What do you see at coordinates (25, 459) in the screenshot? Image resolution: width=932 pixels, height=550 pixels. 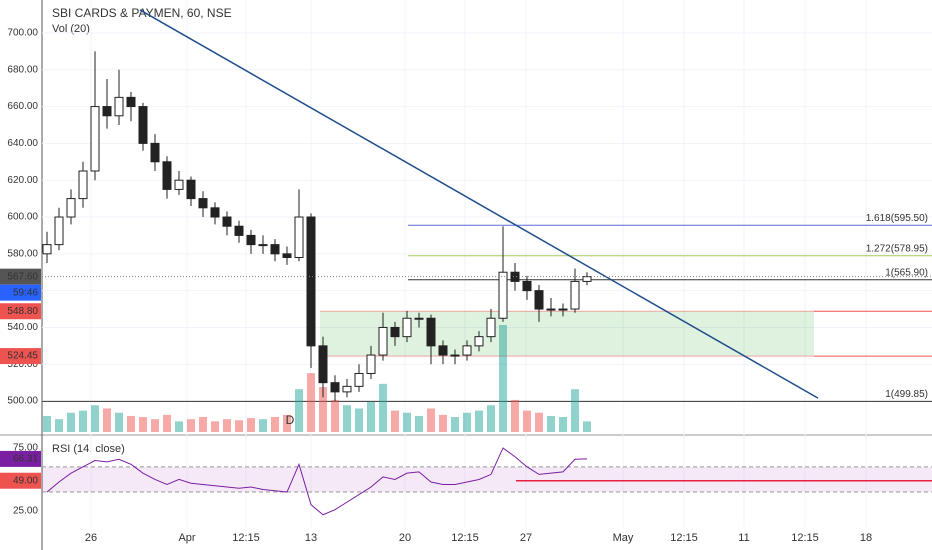 I see `rsi-badge: 66.31` at bounding box center [25, 459].